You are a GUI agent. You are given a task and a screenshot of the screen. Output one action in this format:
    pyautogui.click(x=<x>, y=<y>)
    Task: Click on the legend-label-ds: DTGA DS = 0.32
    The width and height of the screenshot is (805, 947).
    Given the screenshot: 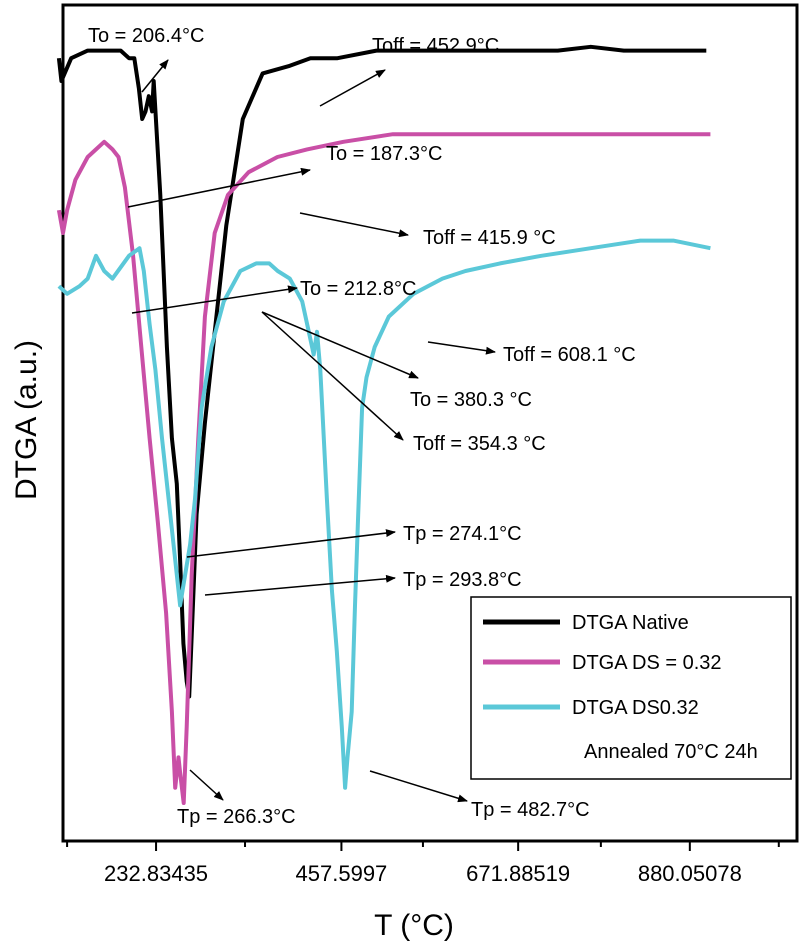 What is the action you would take?
    pyautogui.click(x=647, y=663)
    